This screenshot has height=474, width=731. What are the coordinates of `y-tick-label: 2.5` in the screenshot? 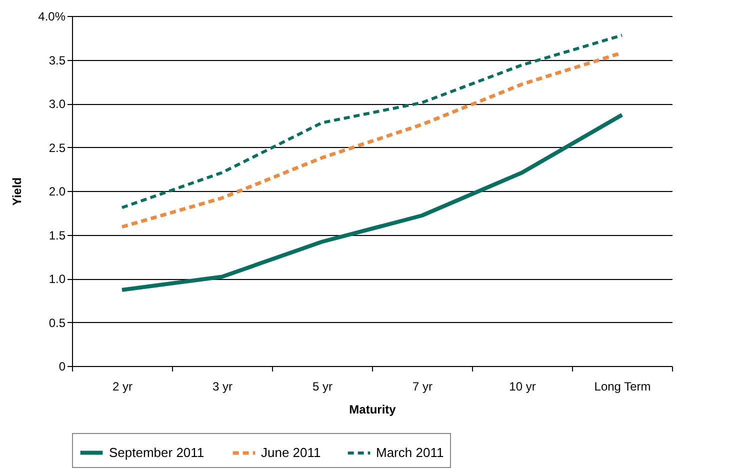 It's located at (57, 147).